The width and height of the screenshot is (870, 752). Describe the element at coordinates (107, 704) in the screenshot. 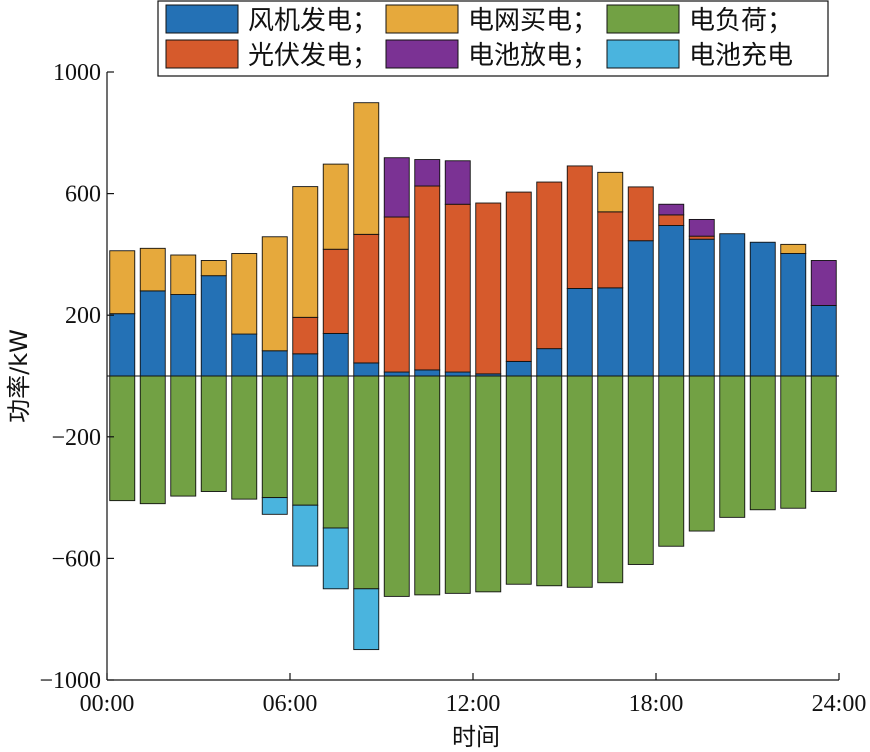

I see `x-tick-label: 00:00` at that location.